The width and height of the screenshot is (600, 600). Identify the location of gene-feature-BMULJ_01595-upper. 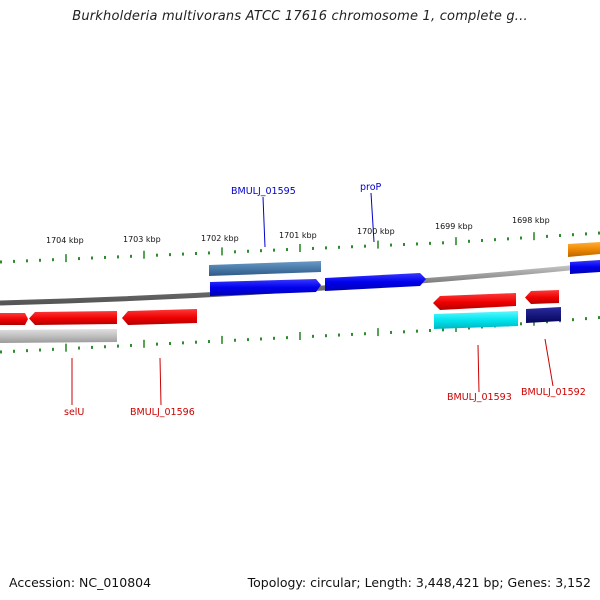
(265, 268).